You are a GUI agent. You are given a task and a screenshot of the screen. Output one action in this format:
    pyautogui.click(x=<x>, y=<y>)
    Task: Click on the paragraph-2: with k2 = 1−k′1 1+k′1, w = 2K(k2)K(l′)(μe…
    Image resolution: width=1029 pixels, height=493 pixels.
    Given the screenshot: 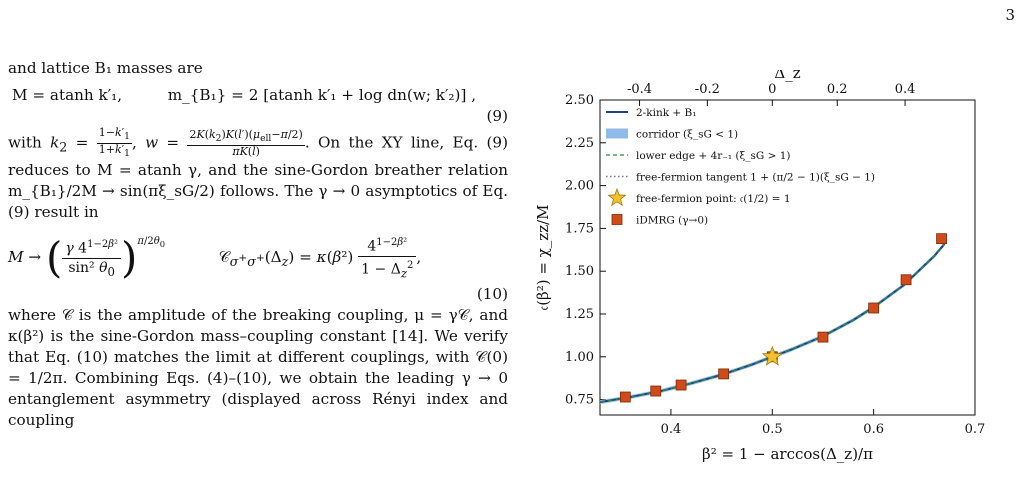 What is the action you would take?
    pyautogui.click(x=258, y=174)
    